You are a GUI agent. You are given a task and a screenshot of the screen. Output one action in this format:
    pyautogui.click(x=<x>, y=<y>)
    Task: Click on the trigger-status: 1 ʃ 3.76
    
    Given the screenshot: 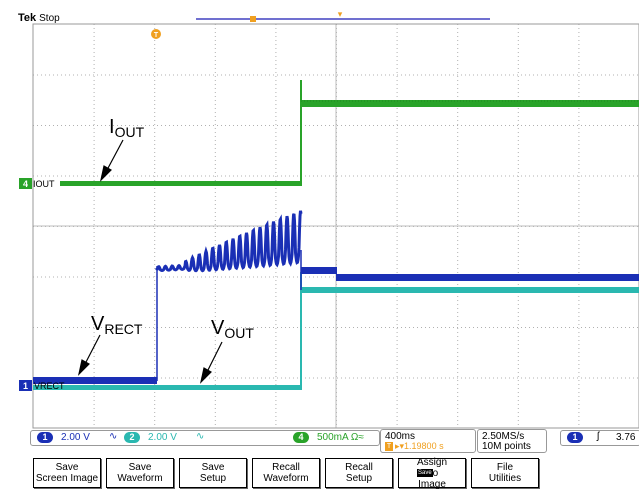 What is the action you would take?
    pyautogui.click(x=599, y=438)
    